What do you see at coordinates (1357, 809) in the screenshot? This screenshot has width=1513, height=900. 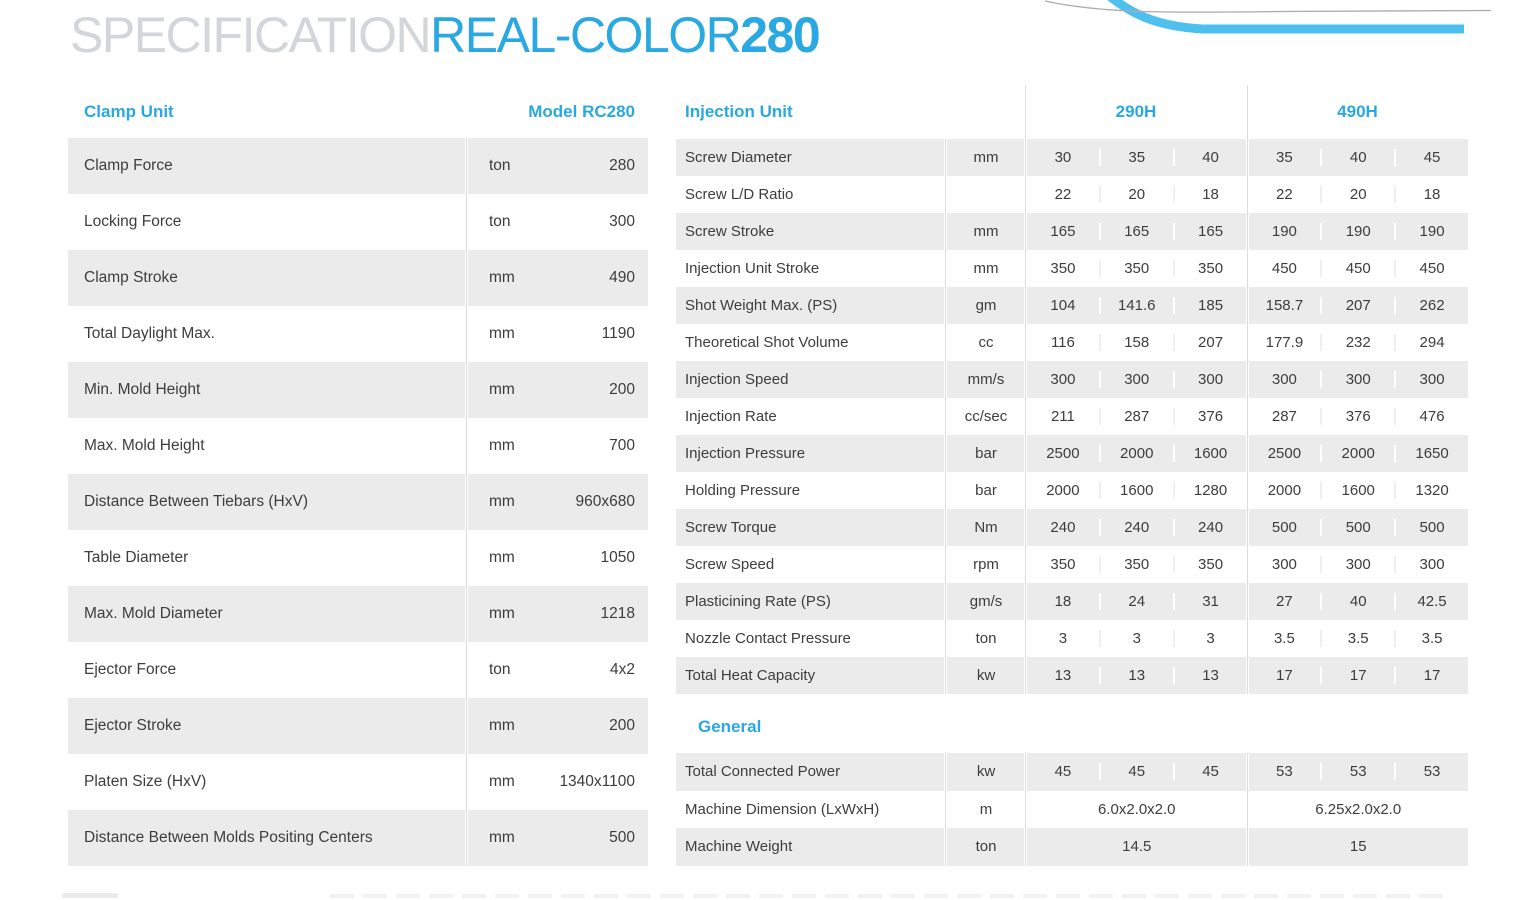 I see `spec-value-merged: 6.25x2.0x2.0` at bounding box center [1357, 809].